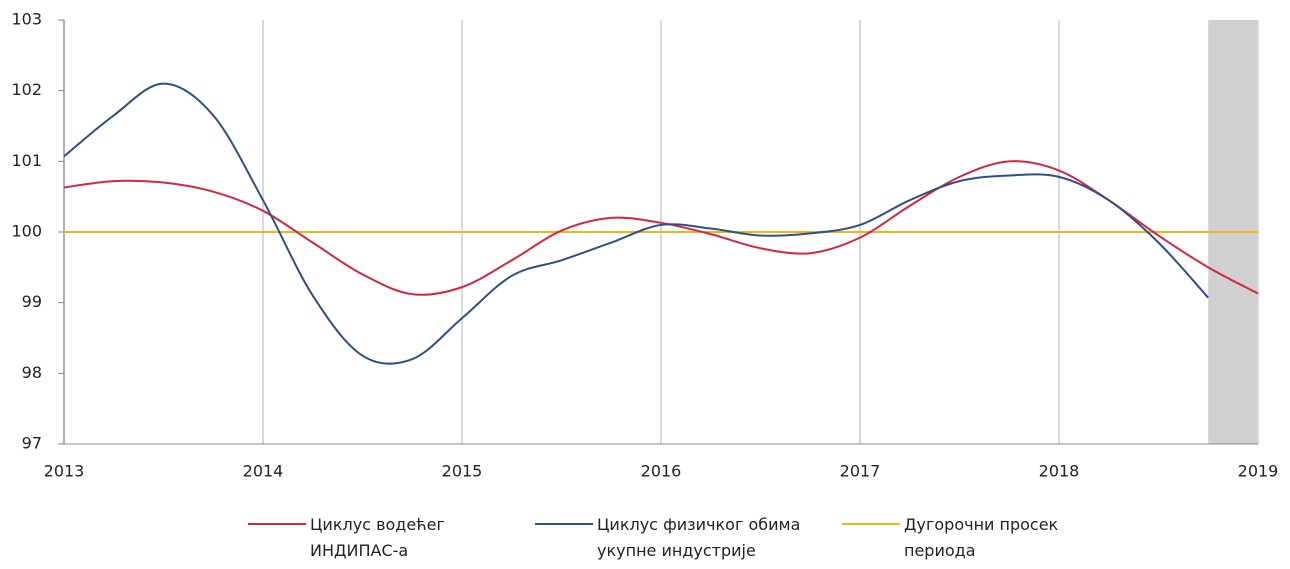  What do you see at coordinates (1258, 471) in the screenshot?
I see `x-tick-label: 2019` at bounding box center [1258, 471].